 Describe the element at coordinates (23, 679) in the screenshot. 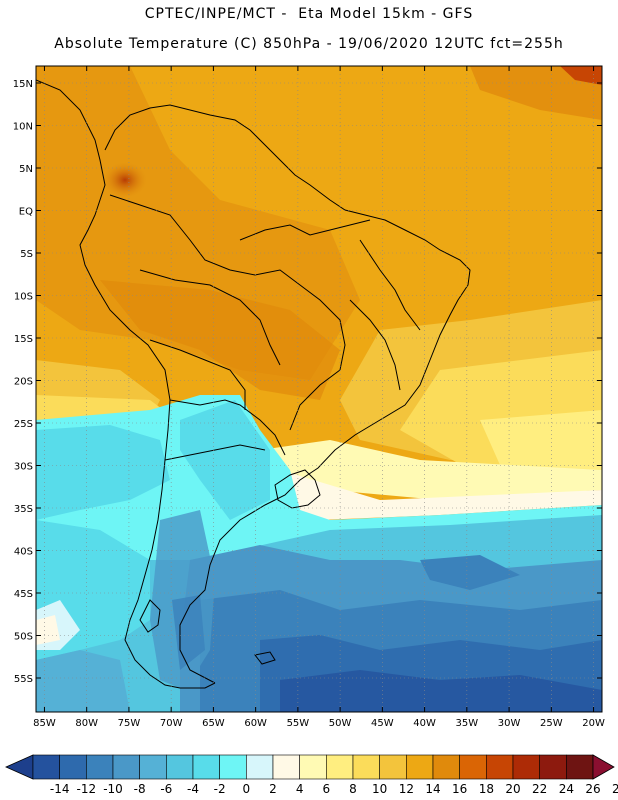

I see `lat-tick-label: 55S` at that location.